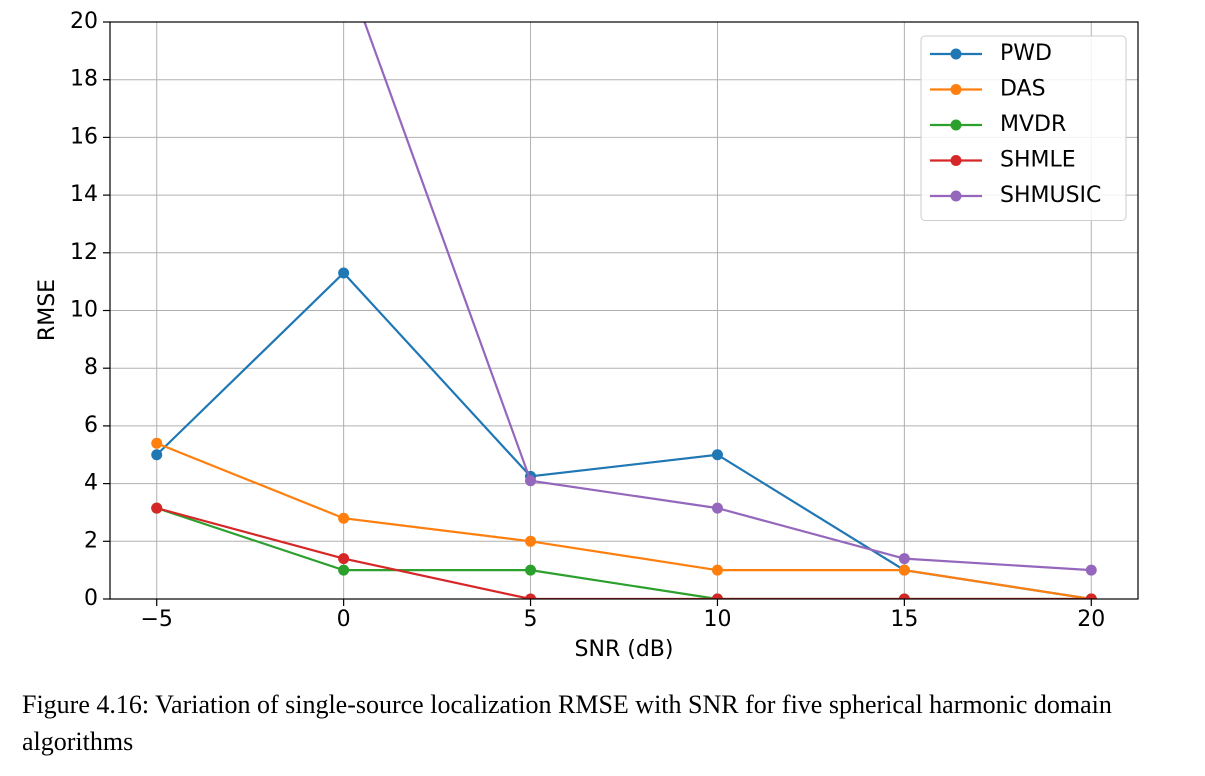 The width and height of the screenshot is (1205, 776). Describe the element at coordinates (91, 540) in the screenshot. I see `y-tick-label: 2` at that location.